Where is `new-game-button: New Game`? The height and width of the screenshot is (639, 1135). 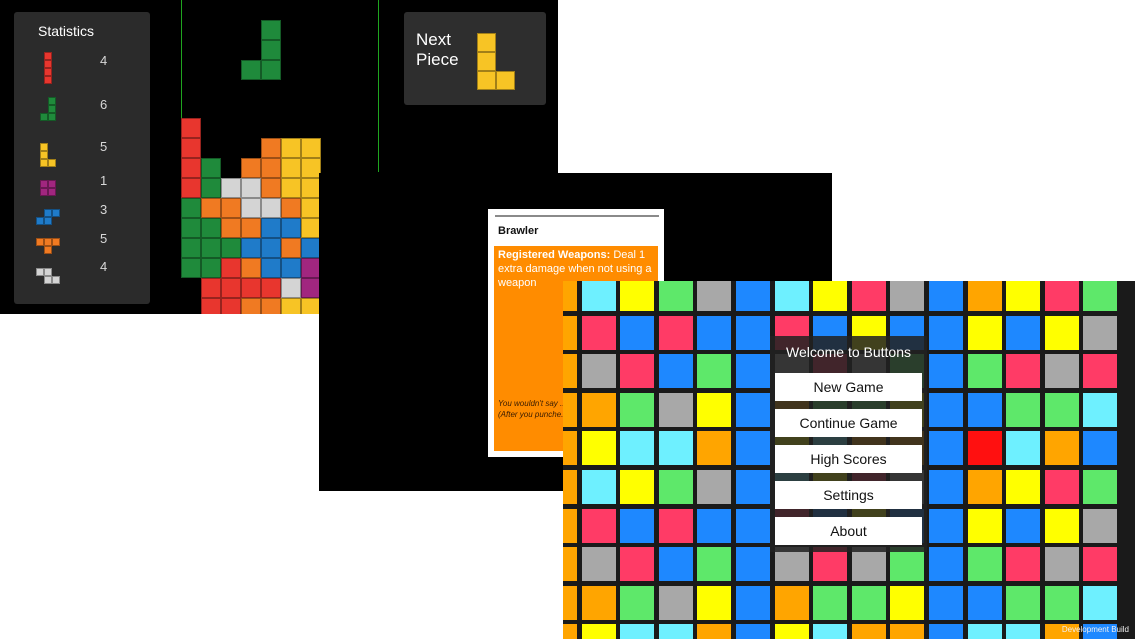
new-game-button: New Game is located at coordinates (848, 387).